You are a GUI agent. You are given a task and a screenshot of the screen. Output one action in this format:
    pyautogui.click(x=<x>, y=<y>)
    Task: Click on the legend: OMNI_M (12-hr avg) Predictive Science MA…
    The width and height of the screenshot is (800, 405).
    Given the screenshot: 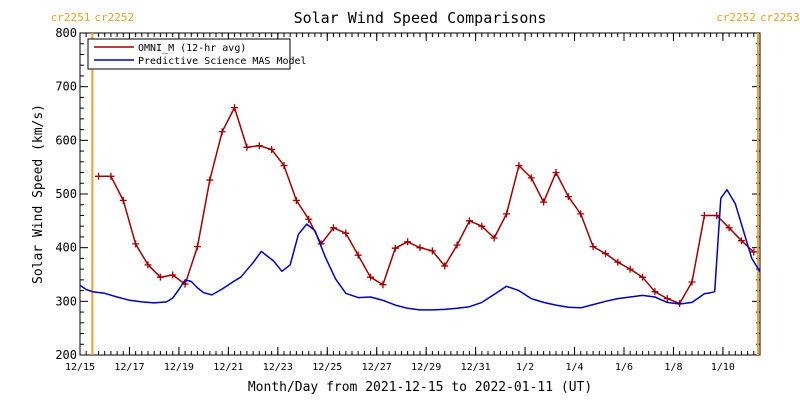 What is the action you would take?
    pyautogui.click(x=197, y=54)
    